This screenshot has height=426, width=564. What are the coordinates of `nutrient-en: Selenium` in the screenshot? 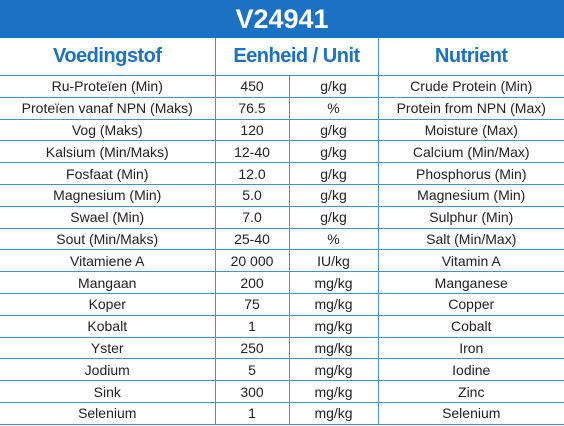 It's located at (470, 413).